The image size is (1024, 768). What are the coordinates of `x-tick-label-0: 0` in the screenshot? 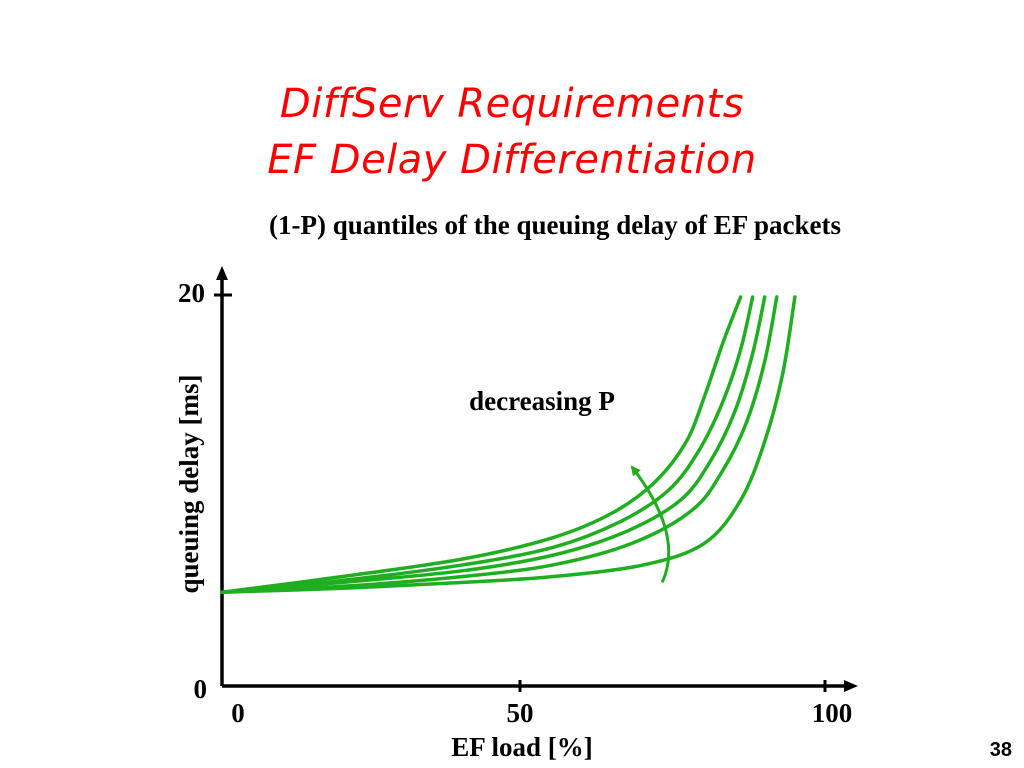 It's located at (238, 713).